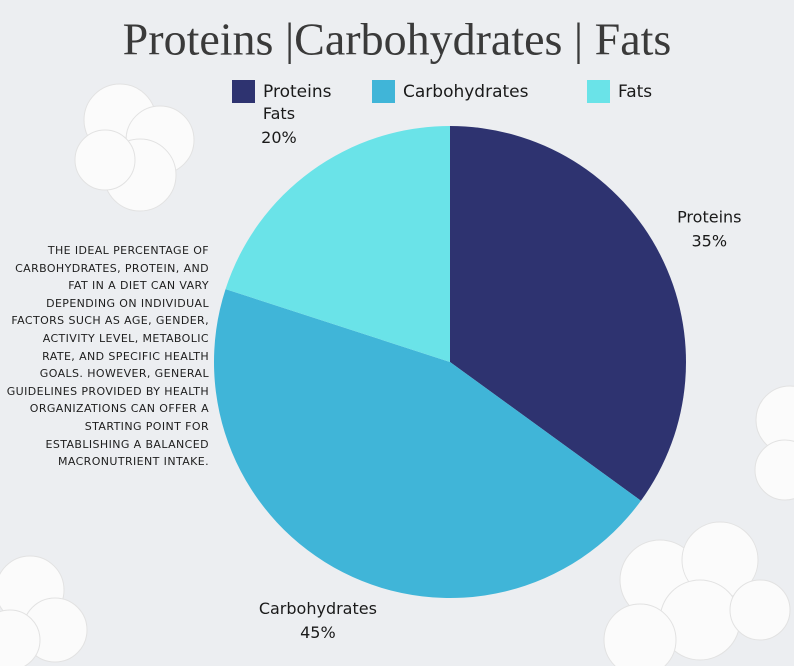 This screenshot has width=794, height=666. What do you see at coordinates (709, 216) in the screenshot?
I see `slice-label: Proteins` at bounding box center [709, 216].